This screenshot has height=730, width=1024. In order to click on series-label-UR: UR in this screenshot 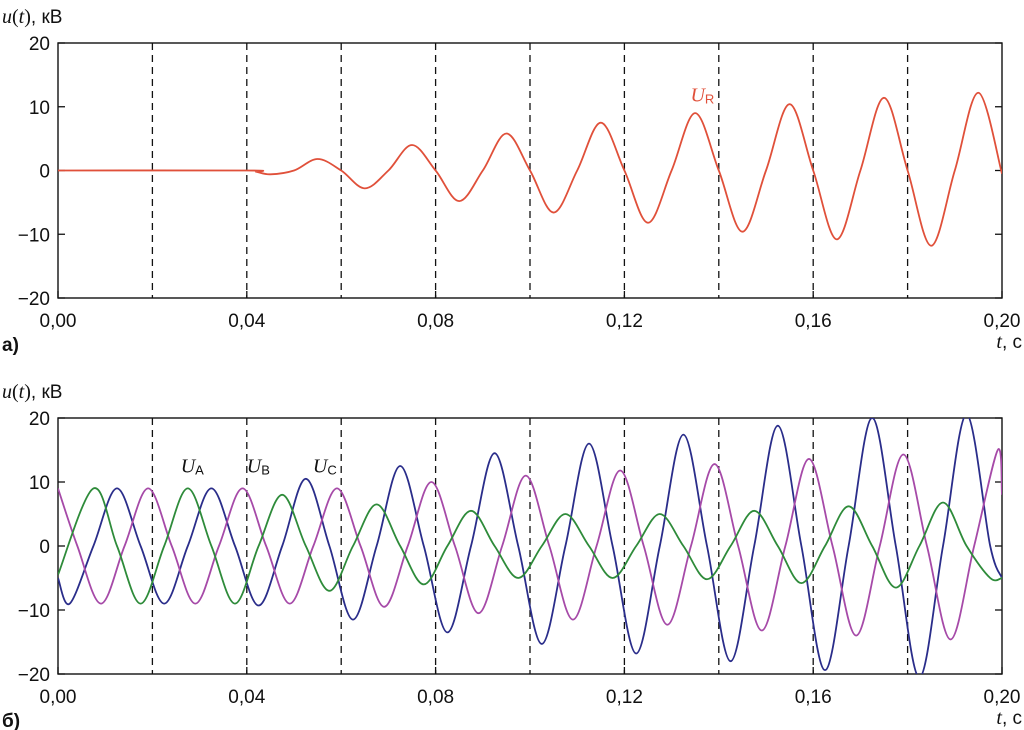, I will do `click(702, 96)`.